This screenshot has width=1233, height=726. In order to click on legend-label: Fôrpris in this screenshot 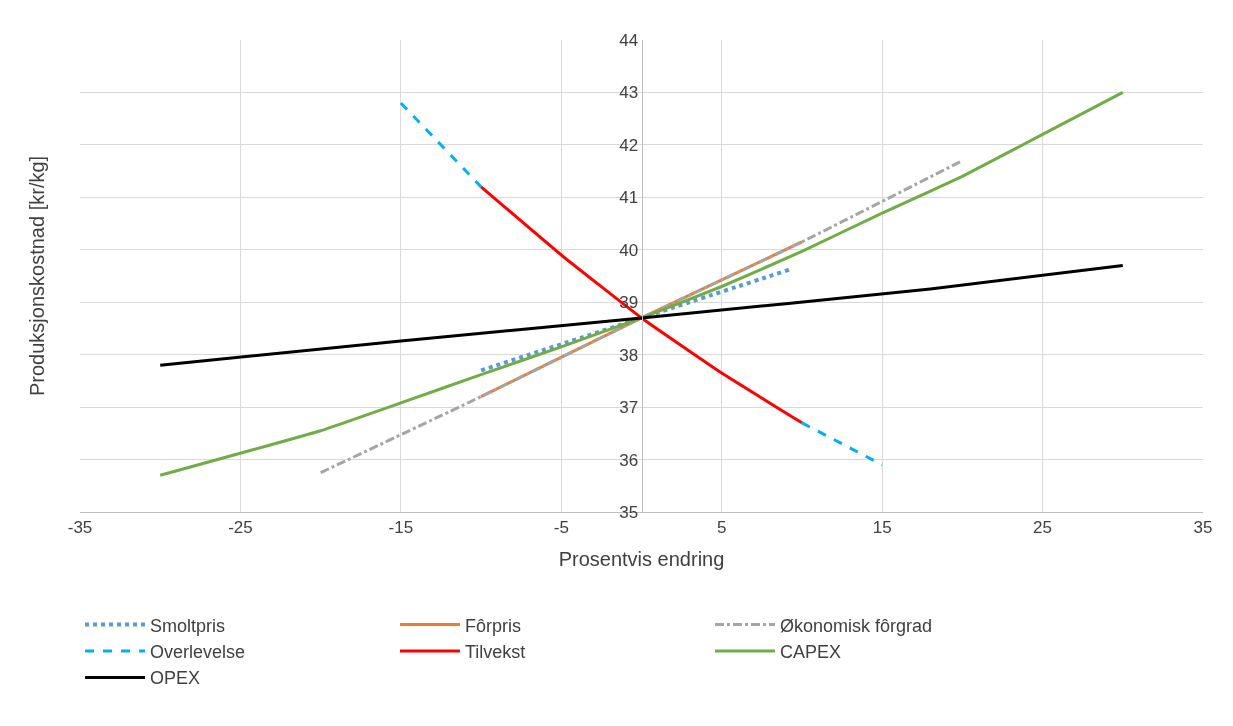, I will do `click(493, 625)`.